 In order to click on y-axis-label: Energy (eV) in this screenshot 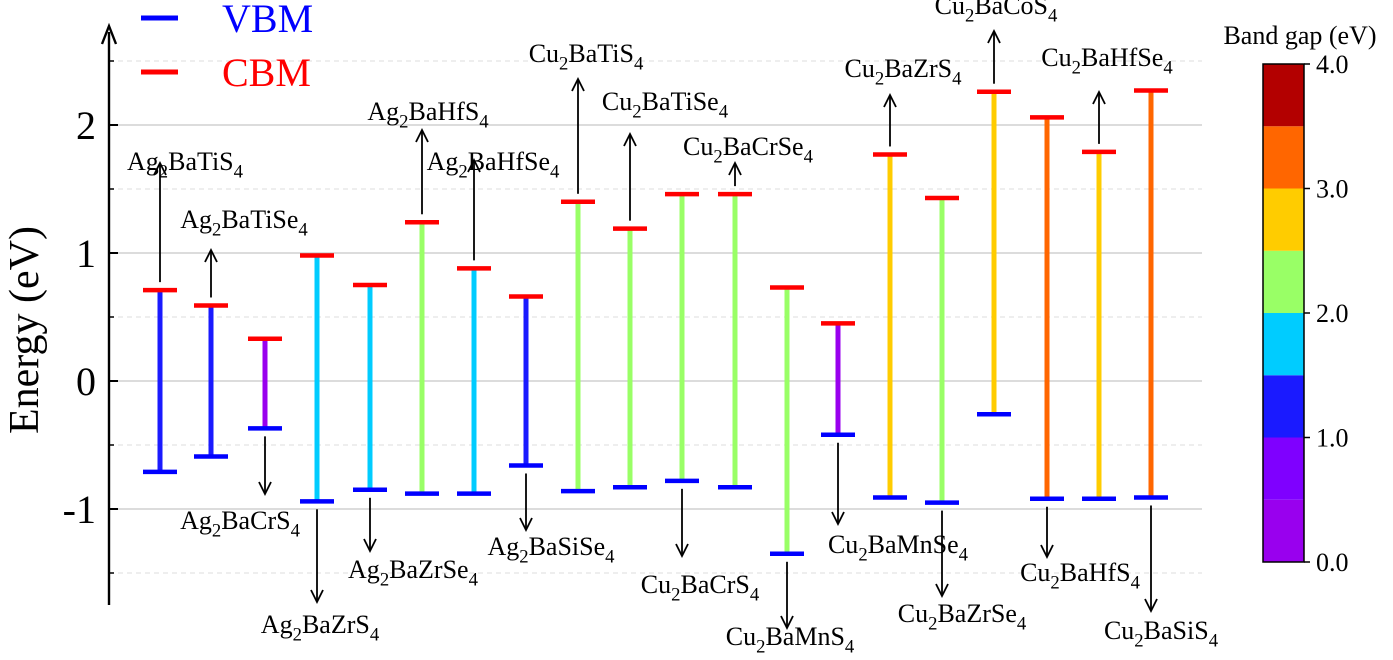, I will do `click(25, 330)`.